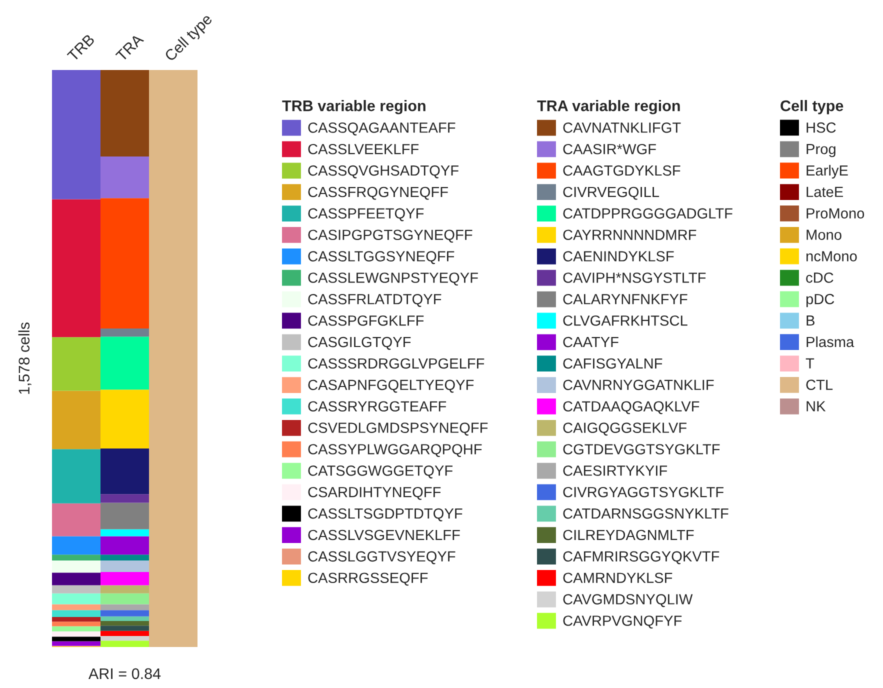 The image size is (883, 688). Describe the element at coordinates (820, 301) in the screenshot. I see `legend-label: pDC` at that location.